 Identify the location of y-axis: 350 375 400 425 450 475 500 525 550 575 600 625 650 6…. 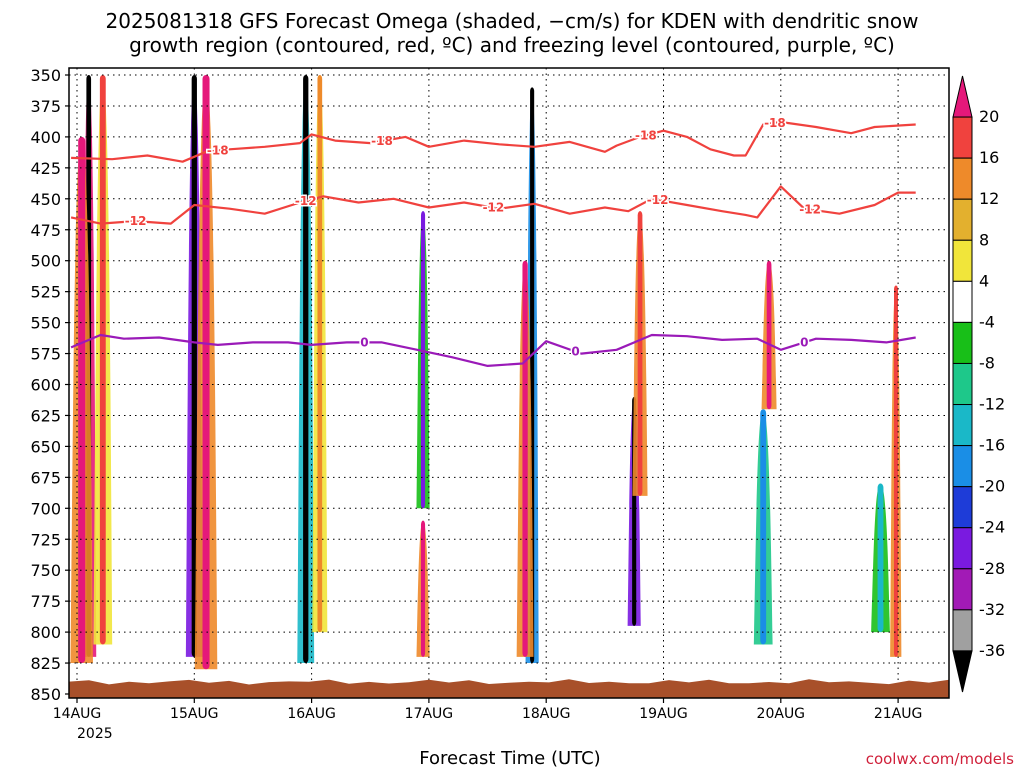
(49, 385).